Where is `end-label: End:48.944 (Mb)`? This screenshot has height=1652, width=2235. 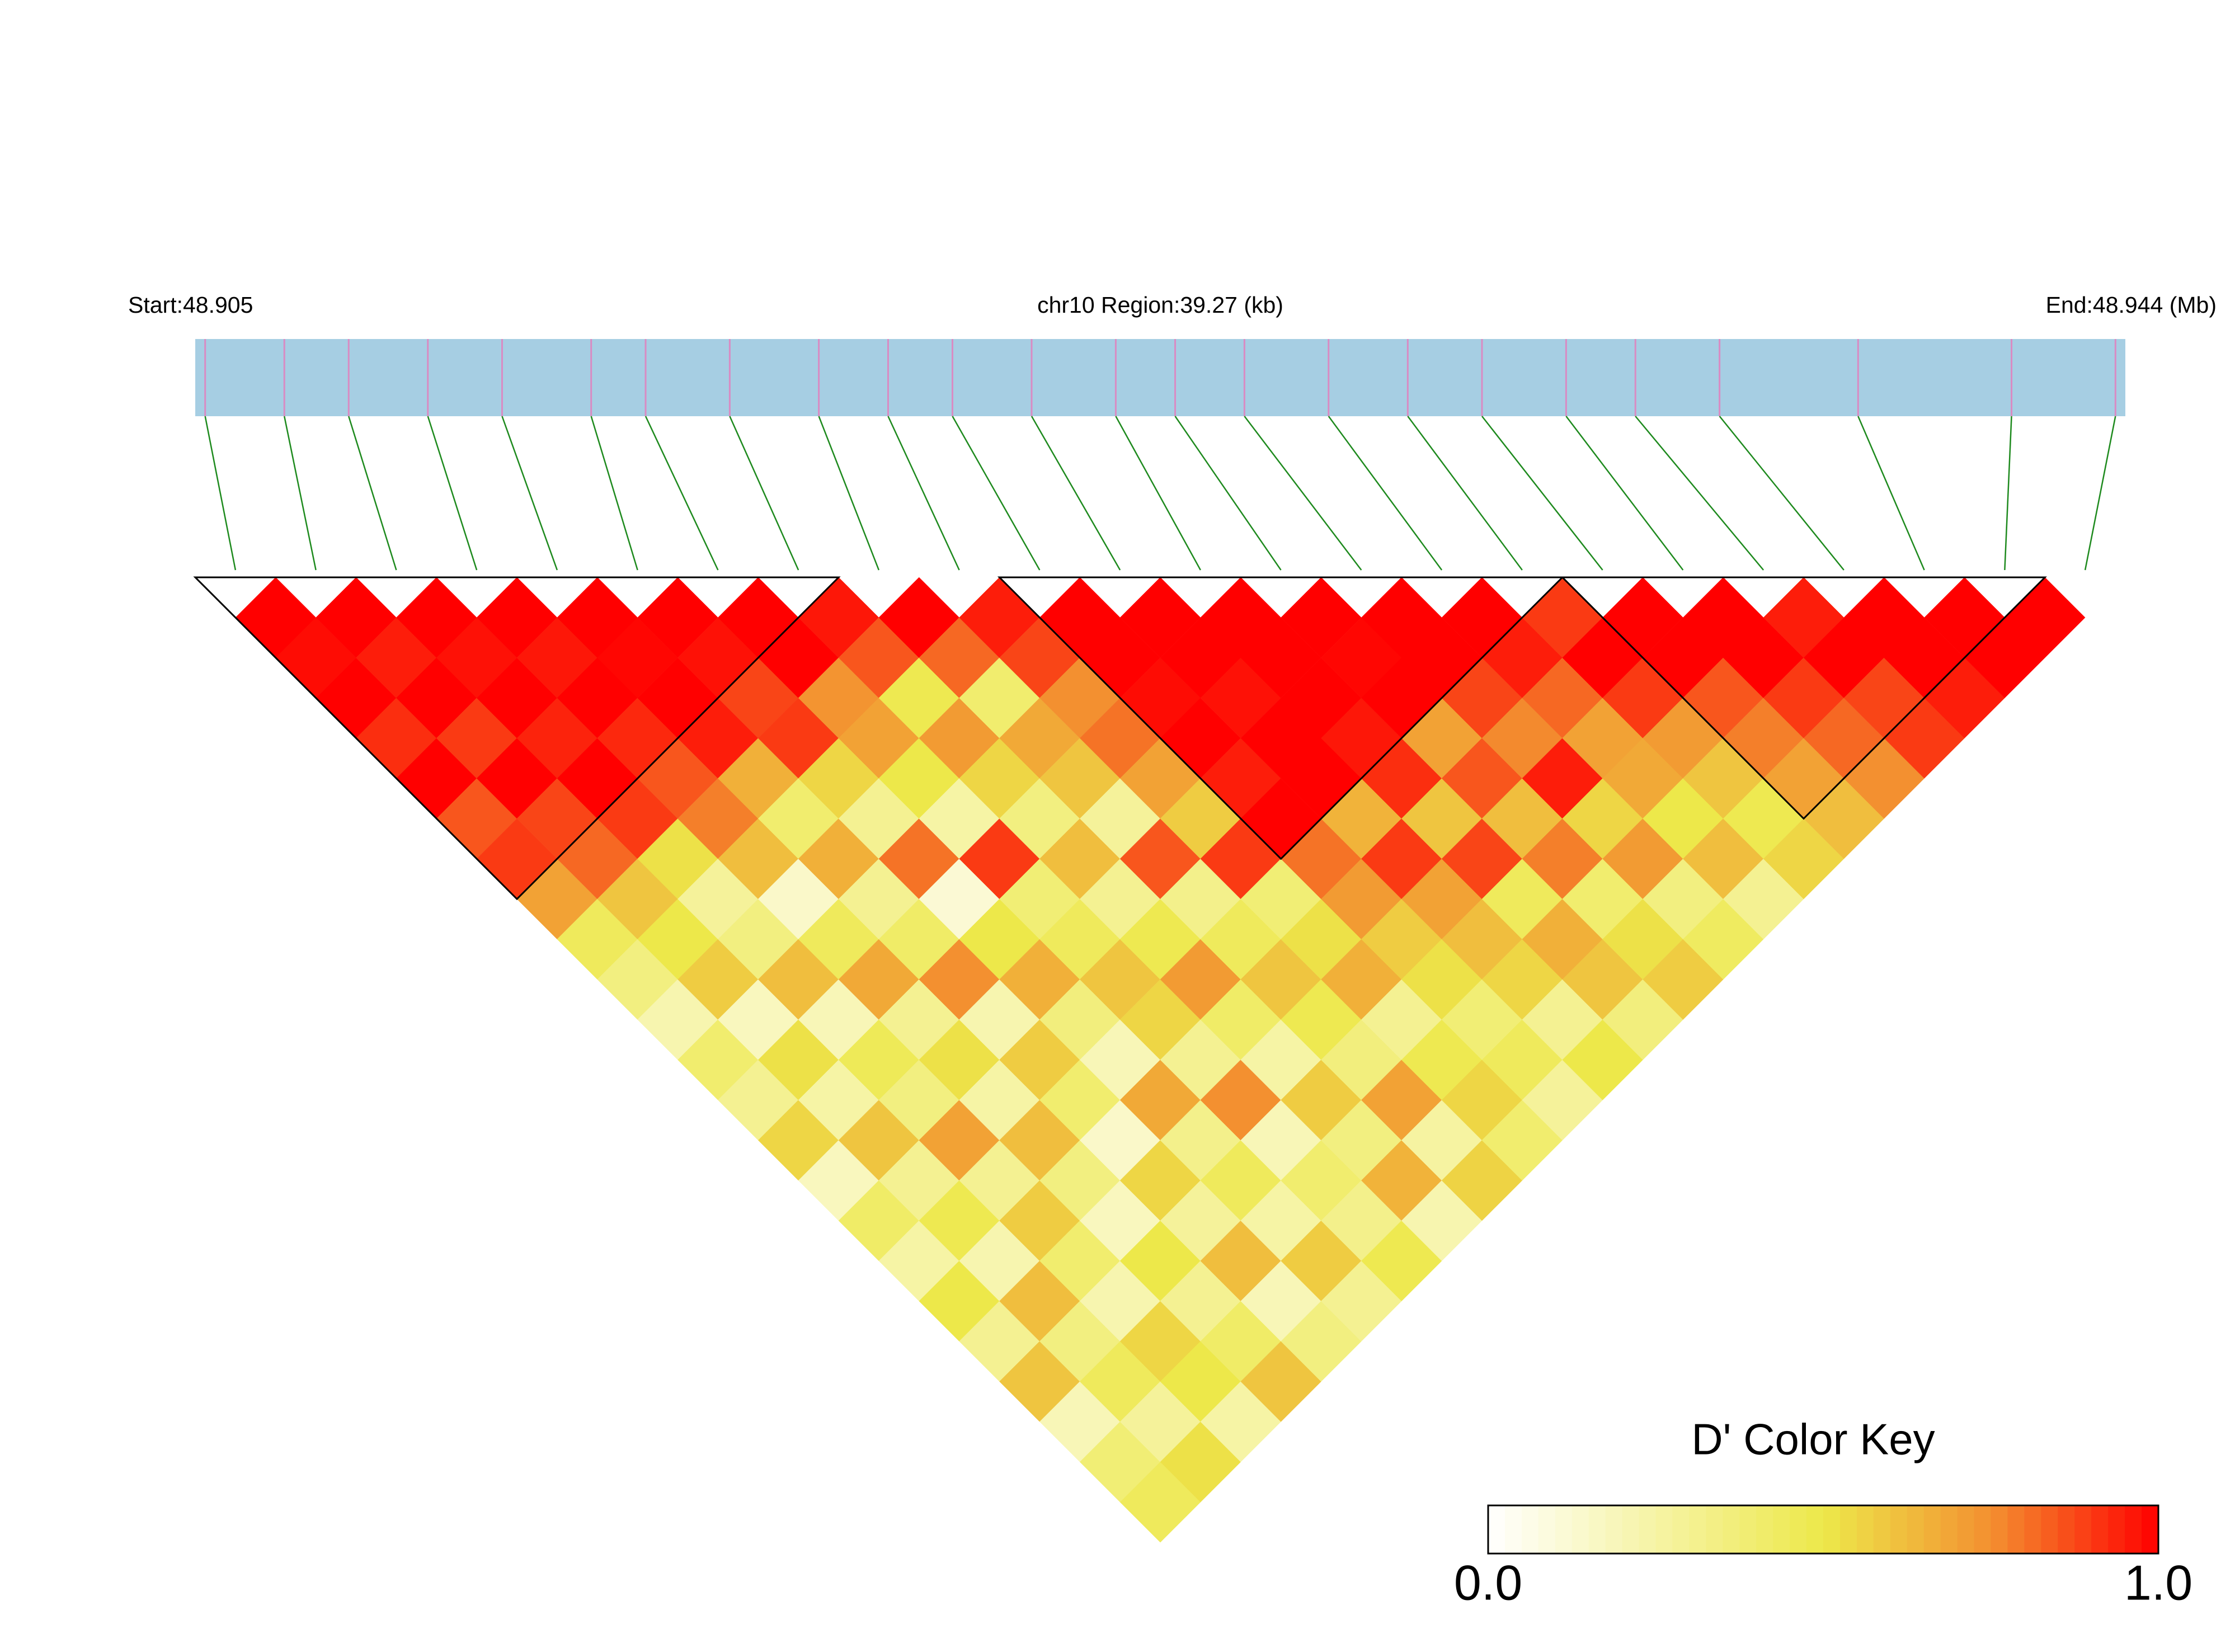
end-label: End:48.944 (Mb) is located at coordinates (2131, 305).